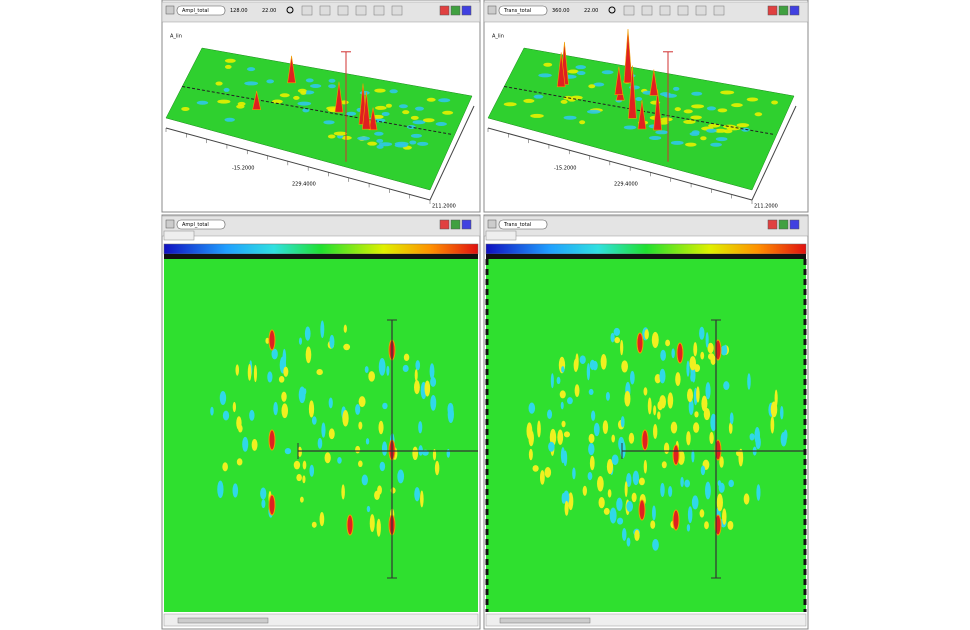 The width and height of the screenshot is (970, 630). Describe the element at coordinates (591, 11) in the screenshot. I see `scale-value: 22.00` at that location.